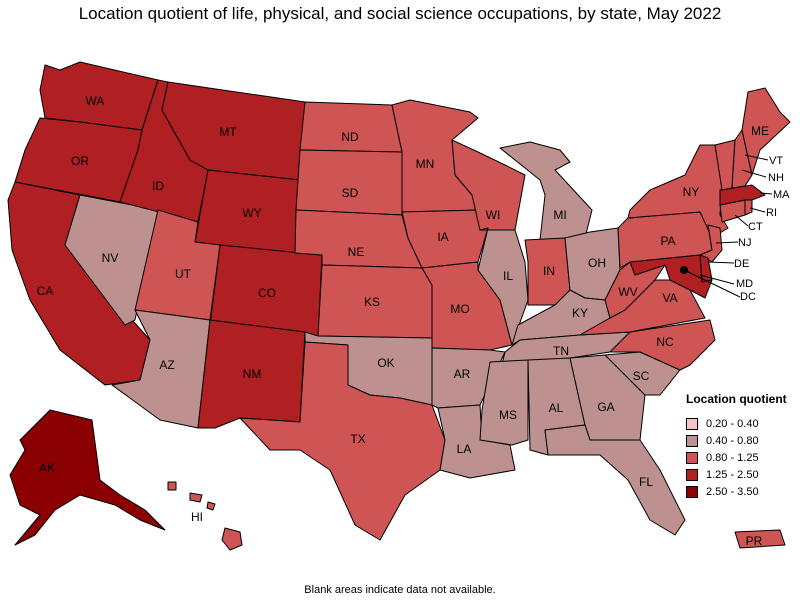 Image resolution: width=800 pixels, height=600 pixels. Describe the element at coordinates (356, 252) in the screenshot. I see `svg-text: NE` at that location.